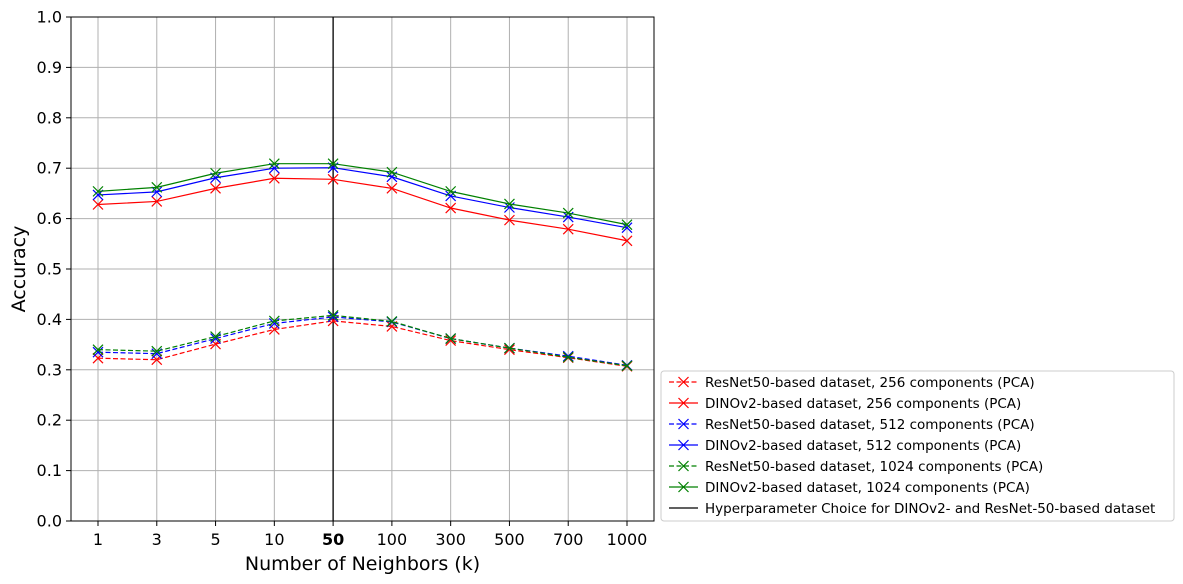  What do you see at coordinates (98, 539) in the screenshot?
I see `x-tick-label: 1` at bounding box center [98, 539].